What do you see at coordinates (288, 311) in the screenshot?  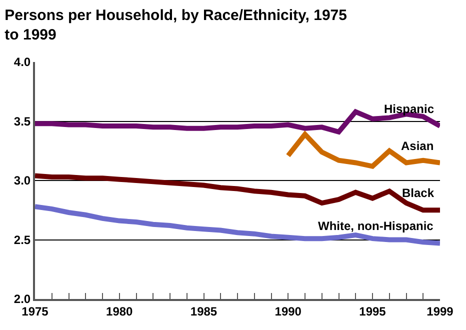 I see `x-tick-label: 1990` at bounding box center [288, 311].